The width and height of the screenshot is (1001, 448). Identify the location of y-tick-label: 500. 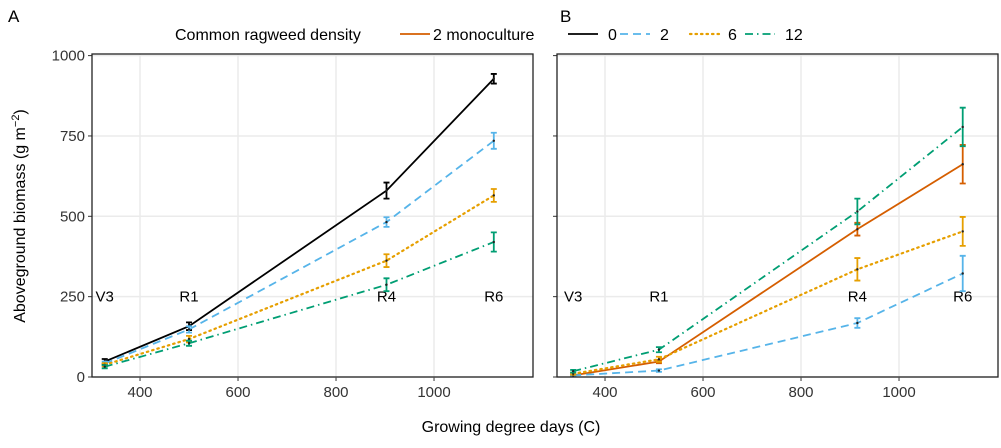
(72, 216).